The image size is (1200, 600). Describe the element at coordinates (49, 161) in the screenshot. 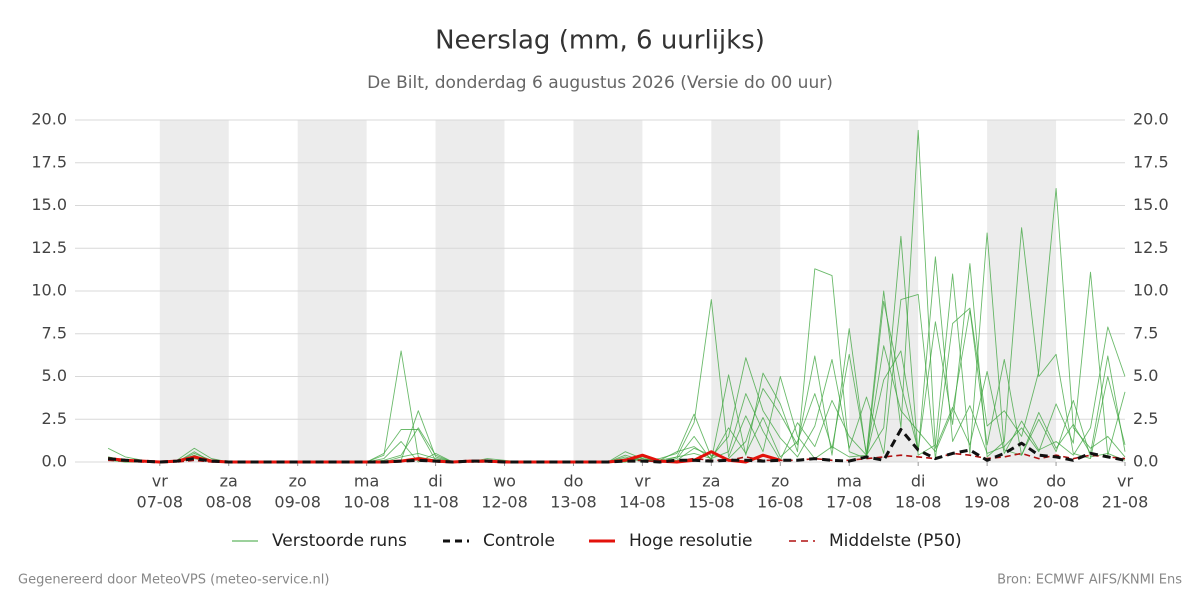

I see `y-tick-label: 17.5` at that location.